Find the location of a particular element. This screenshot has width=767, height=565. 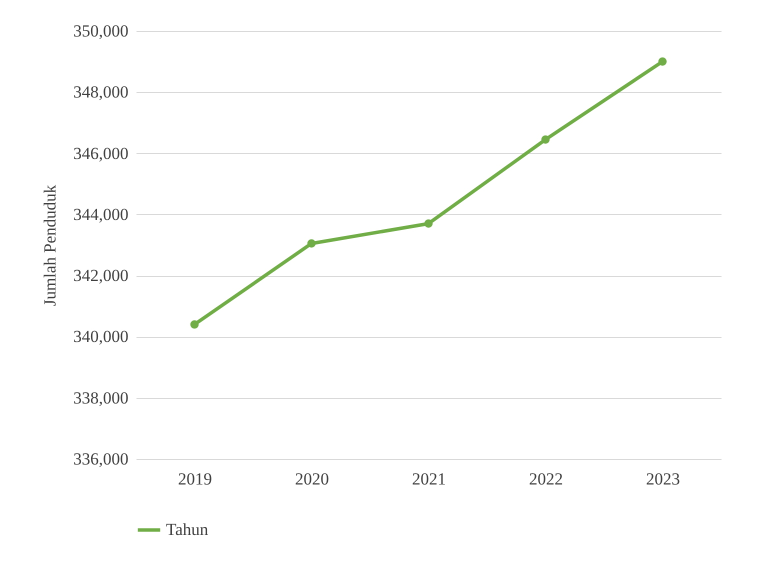

y-tick-label: 344,000 is located at coordinates (100, 214).